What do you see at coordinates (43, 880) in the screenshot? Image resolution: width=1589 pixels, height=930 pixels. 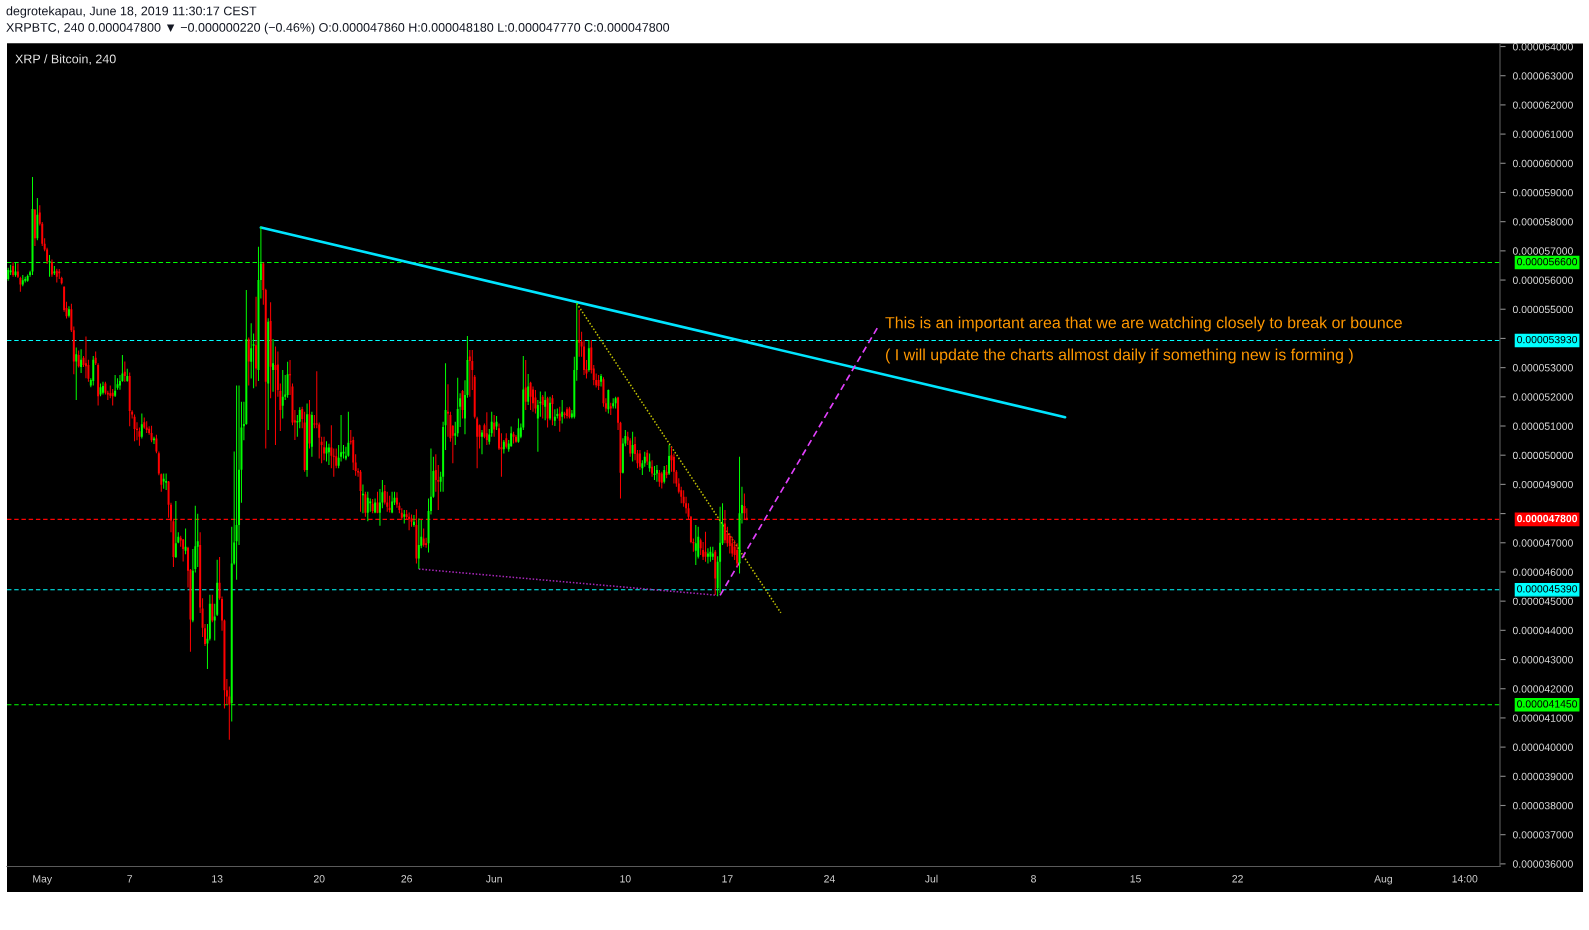 I see `x-tick-label: May` at bounding box center [43, 880].